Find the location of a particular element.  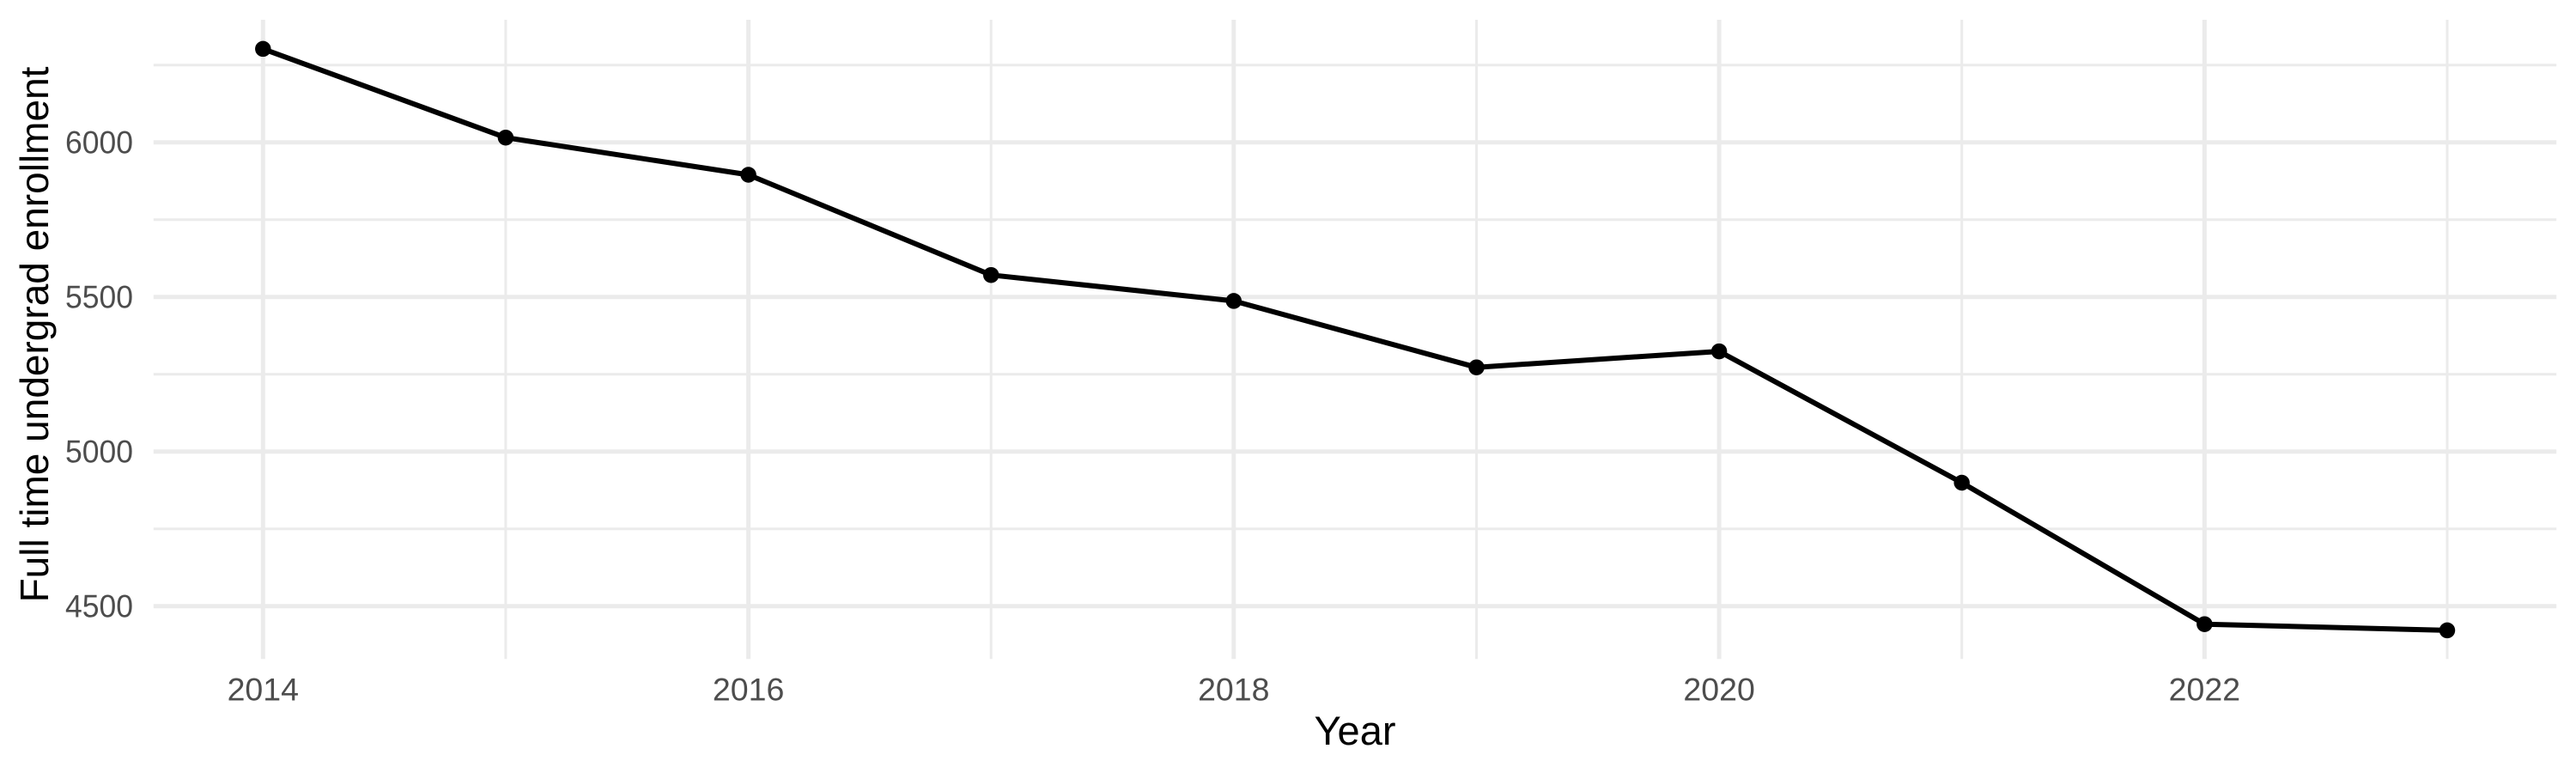

svg-text: 2016 is located at coordinates (748, 689).